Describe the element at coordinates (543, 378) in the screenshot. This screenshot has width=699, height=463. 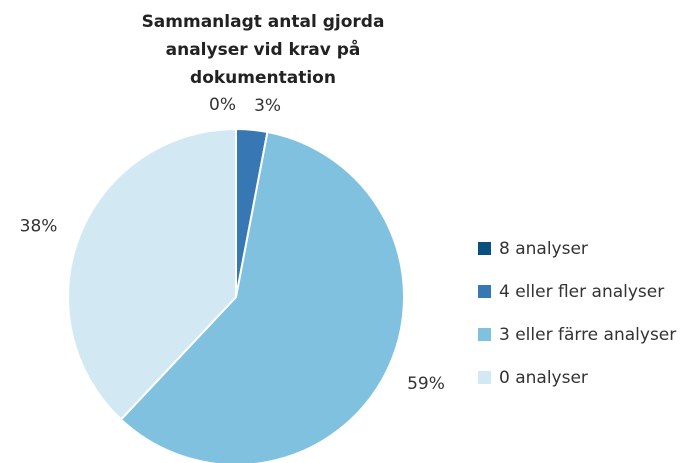
I see `legend-label: 0 analyser` at that location.